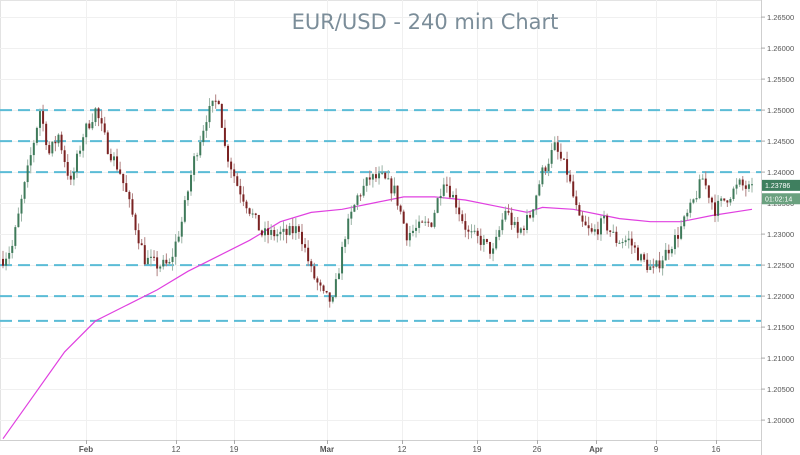 The height and width of the screenshot is (455, 800). I want to click on x-tick-label: 19, so click(234, 449).